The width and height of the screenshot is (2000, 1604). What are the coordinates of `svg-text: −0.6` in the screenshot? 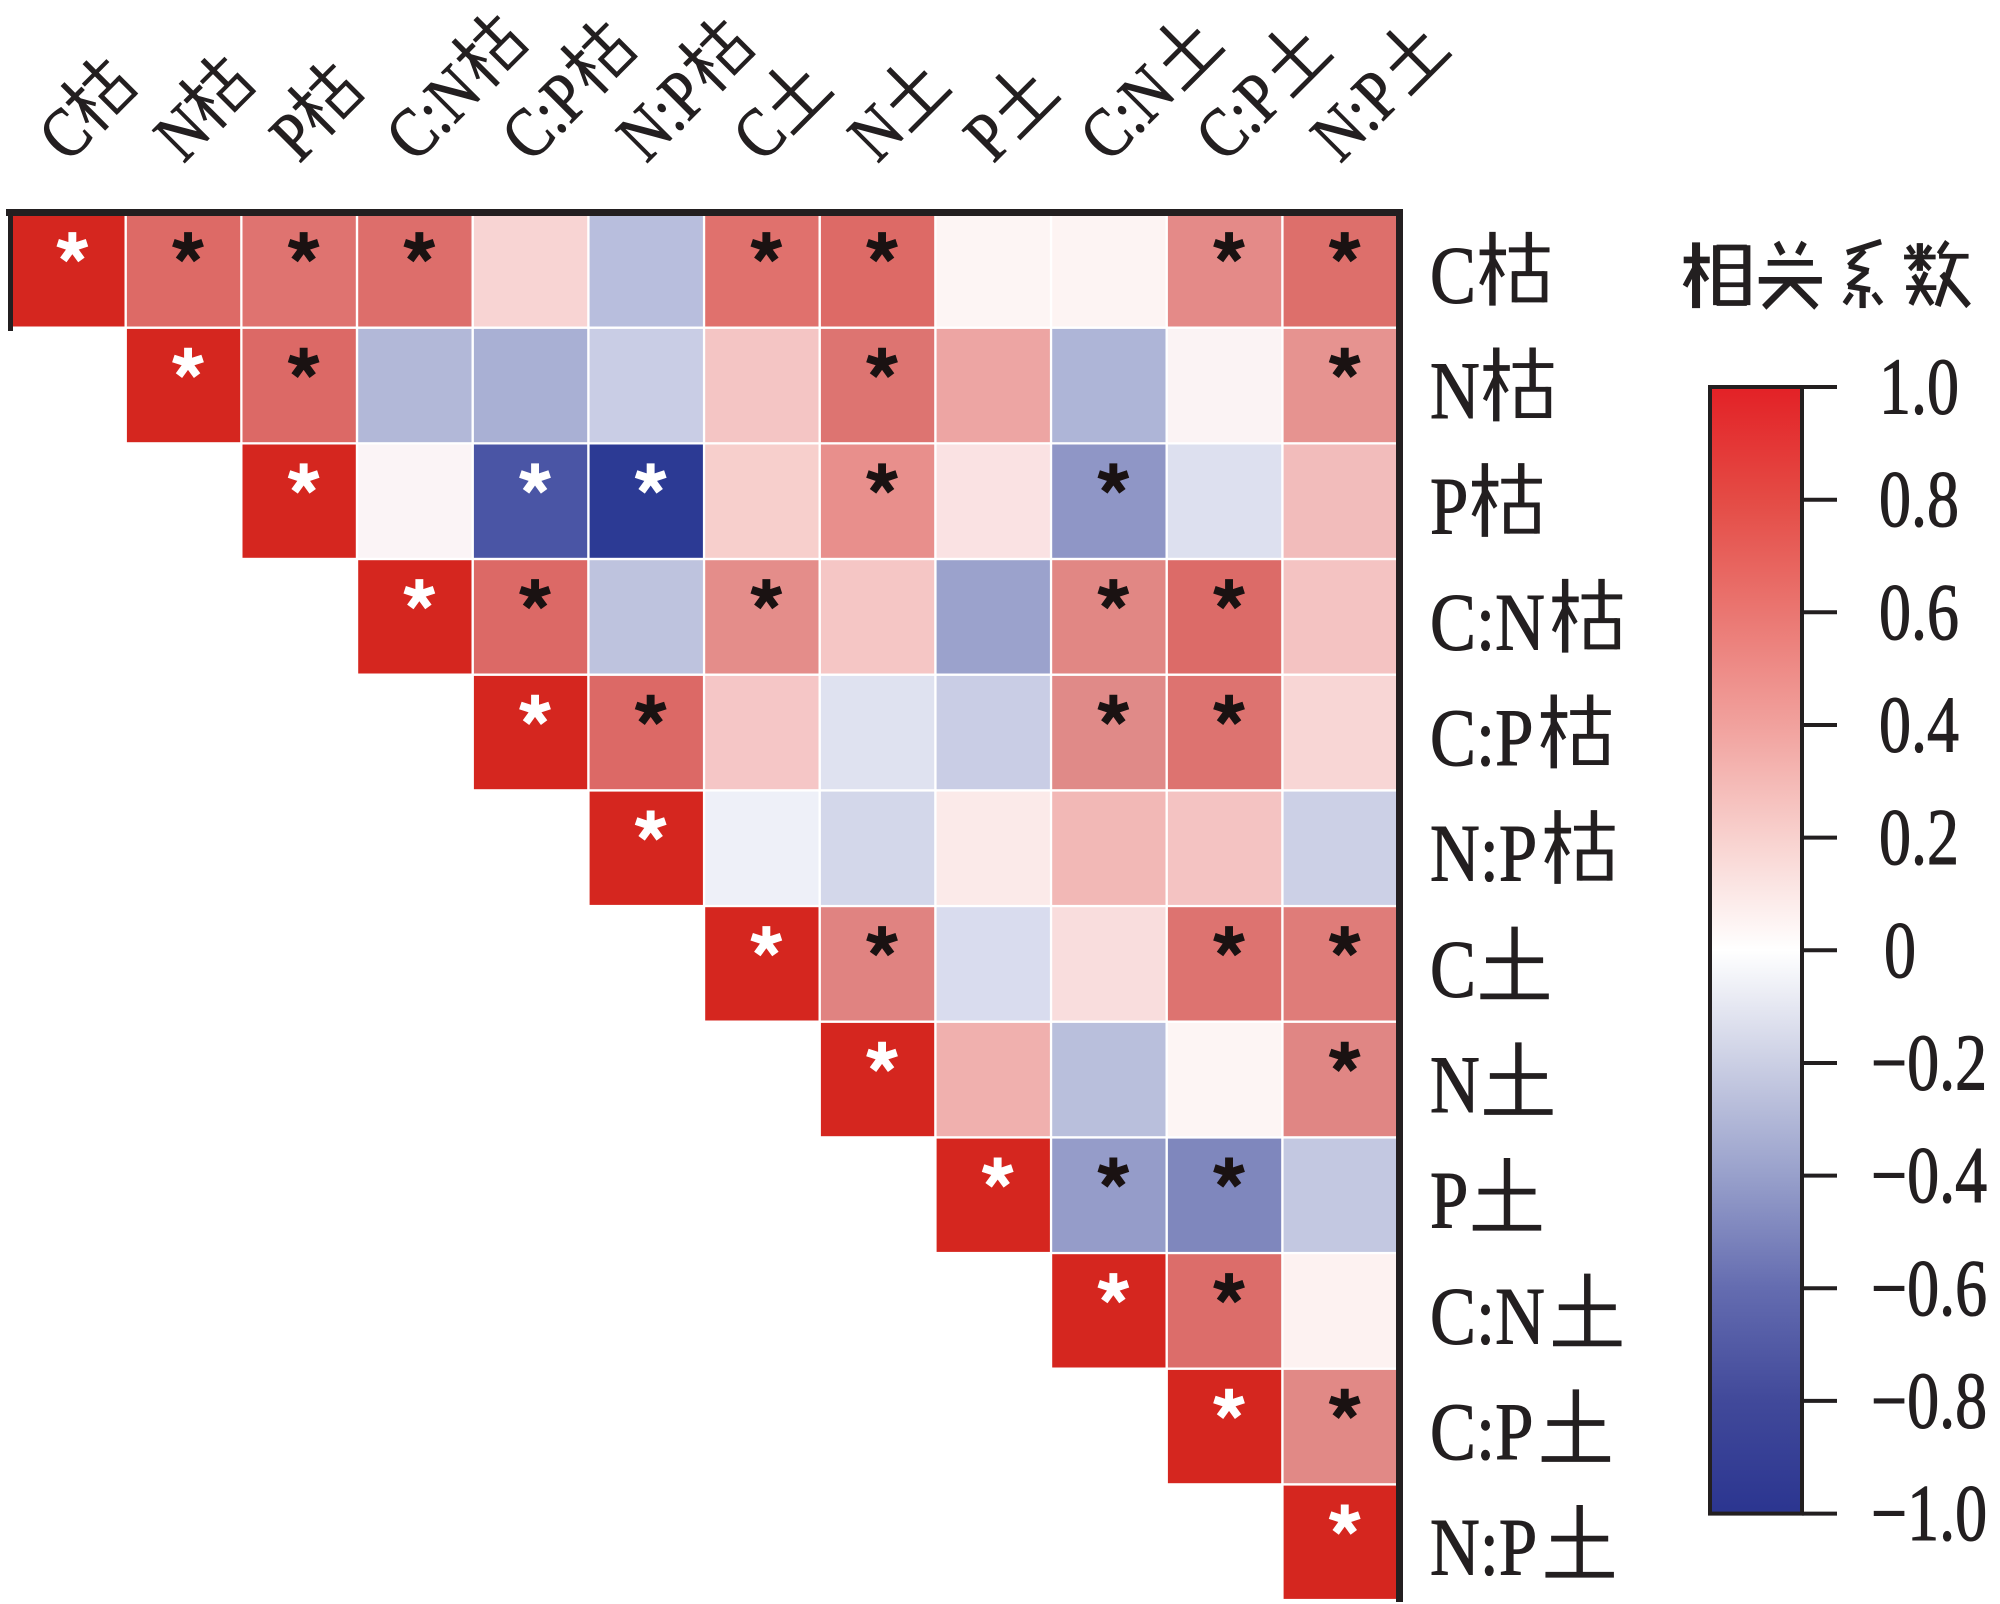 It's located at (1929, 1287).